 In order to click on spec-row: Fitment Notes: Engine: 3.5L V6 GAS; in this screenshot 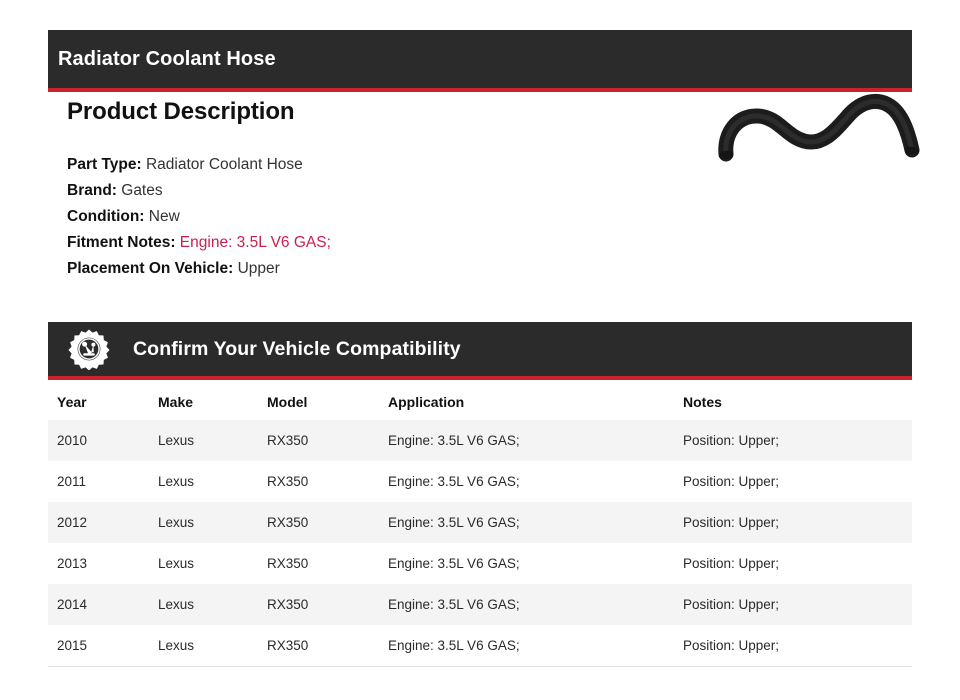, I will do `click(377, 243)`.